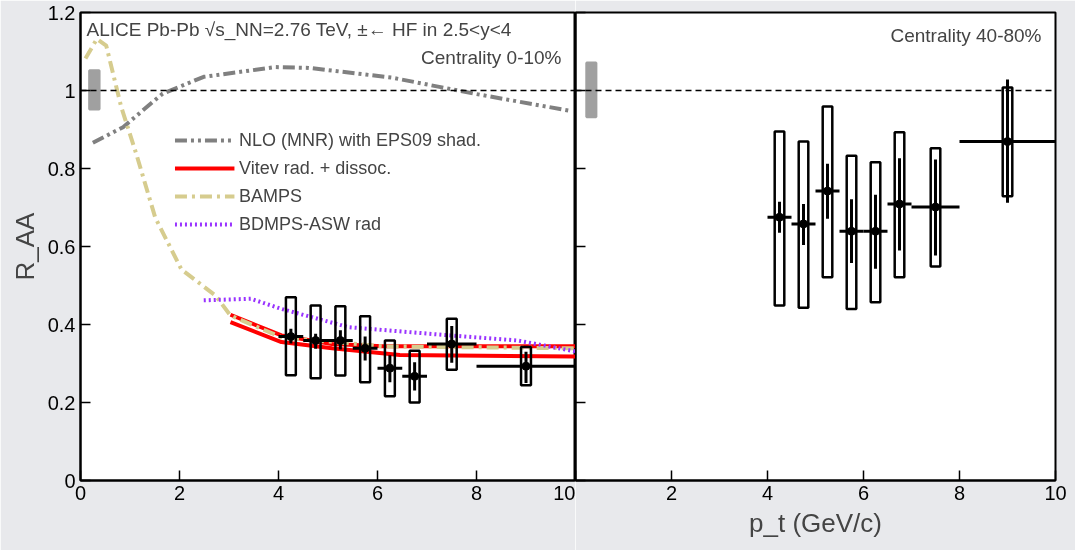  I want to click on legend-label: NLO (MNR) with EPS09 shad., so click(360, 140).